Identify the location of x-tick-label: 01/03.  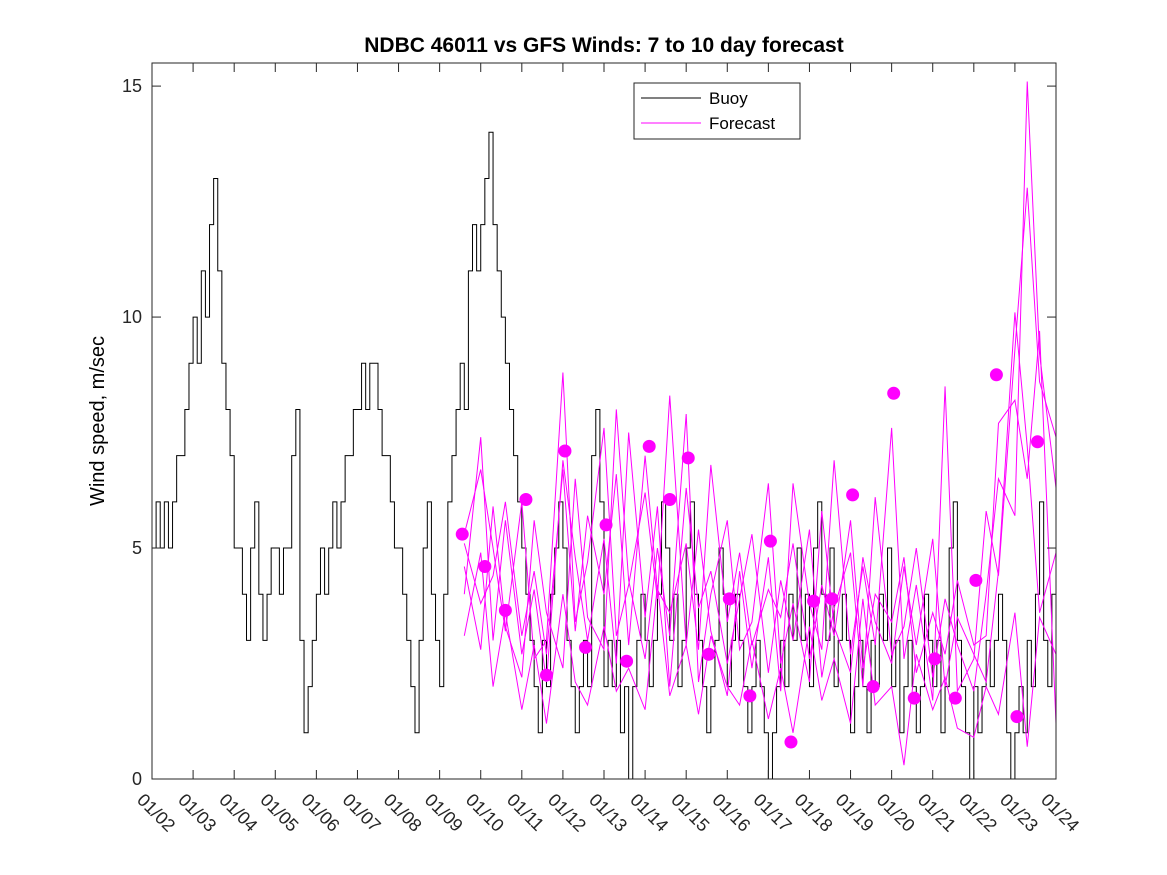
(197, 813).